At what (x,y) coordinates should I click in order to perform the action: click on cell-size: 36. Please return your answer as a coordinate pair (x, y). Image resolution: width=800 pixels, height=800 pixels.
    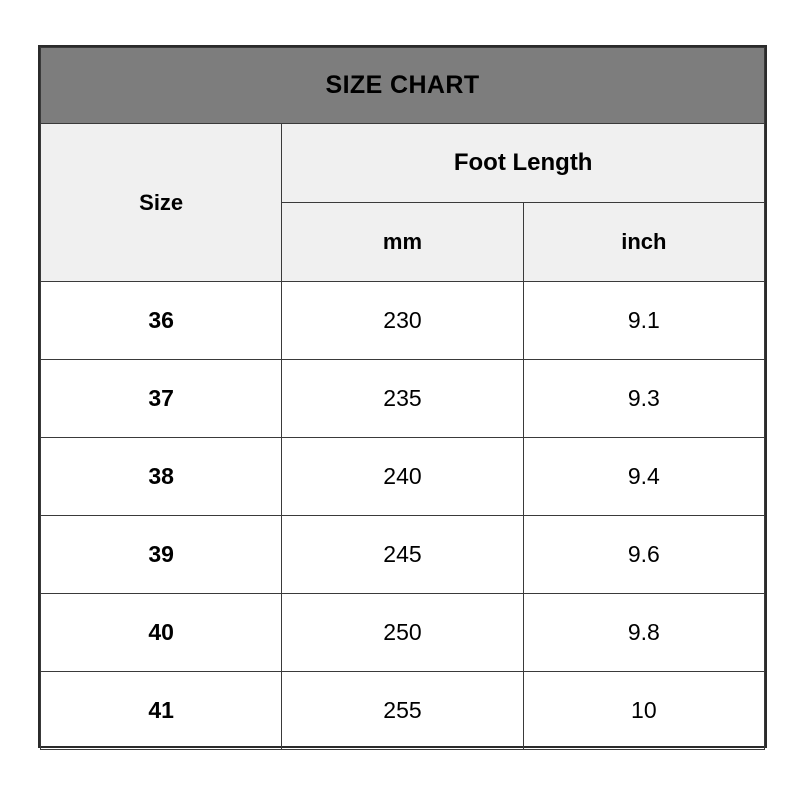
    Looking at the image, I should click on (161, 320).